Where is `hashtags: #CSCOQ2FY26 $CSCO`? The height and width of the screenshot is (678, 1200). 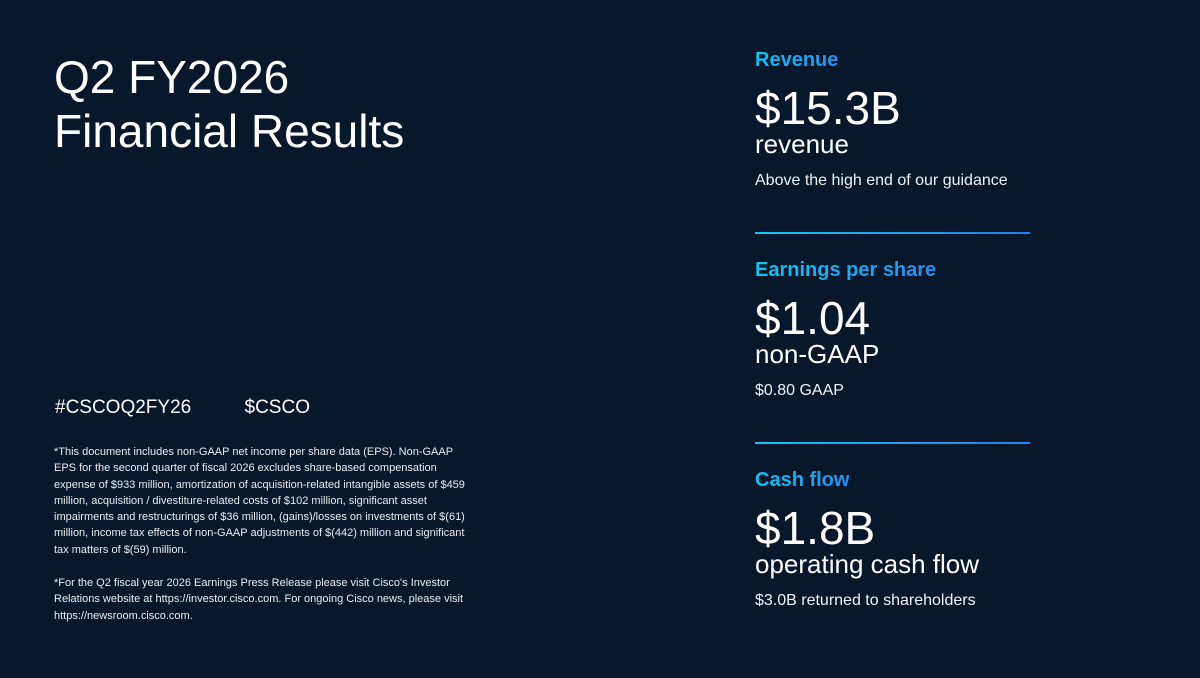
hashtags: #CSCOQ2FY26 $CSCO is located at coordinates (206, 408).